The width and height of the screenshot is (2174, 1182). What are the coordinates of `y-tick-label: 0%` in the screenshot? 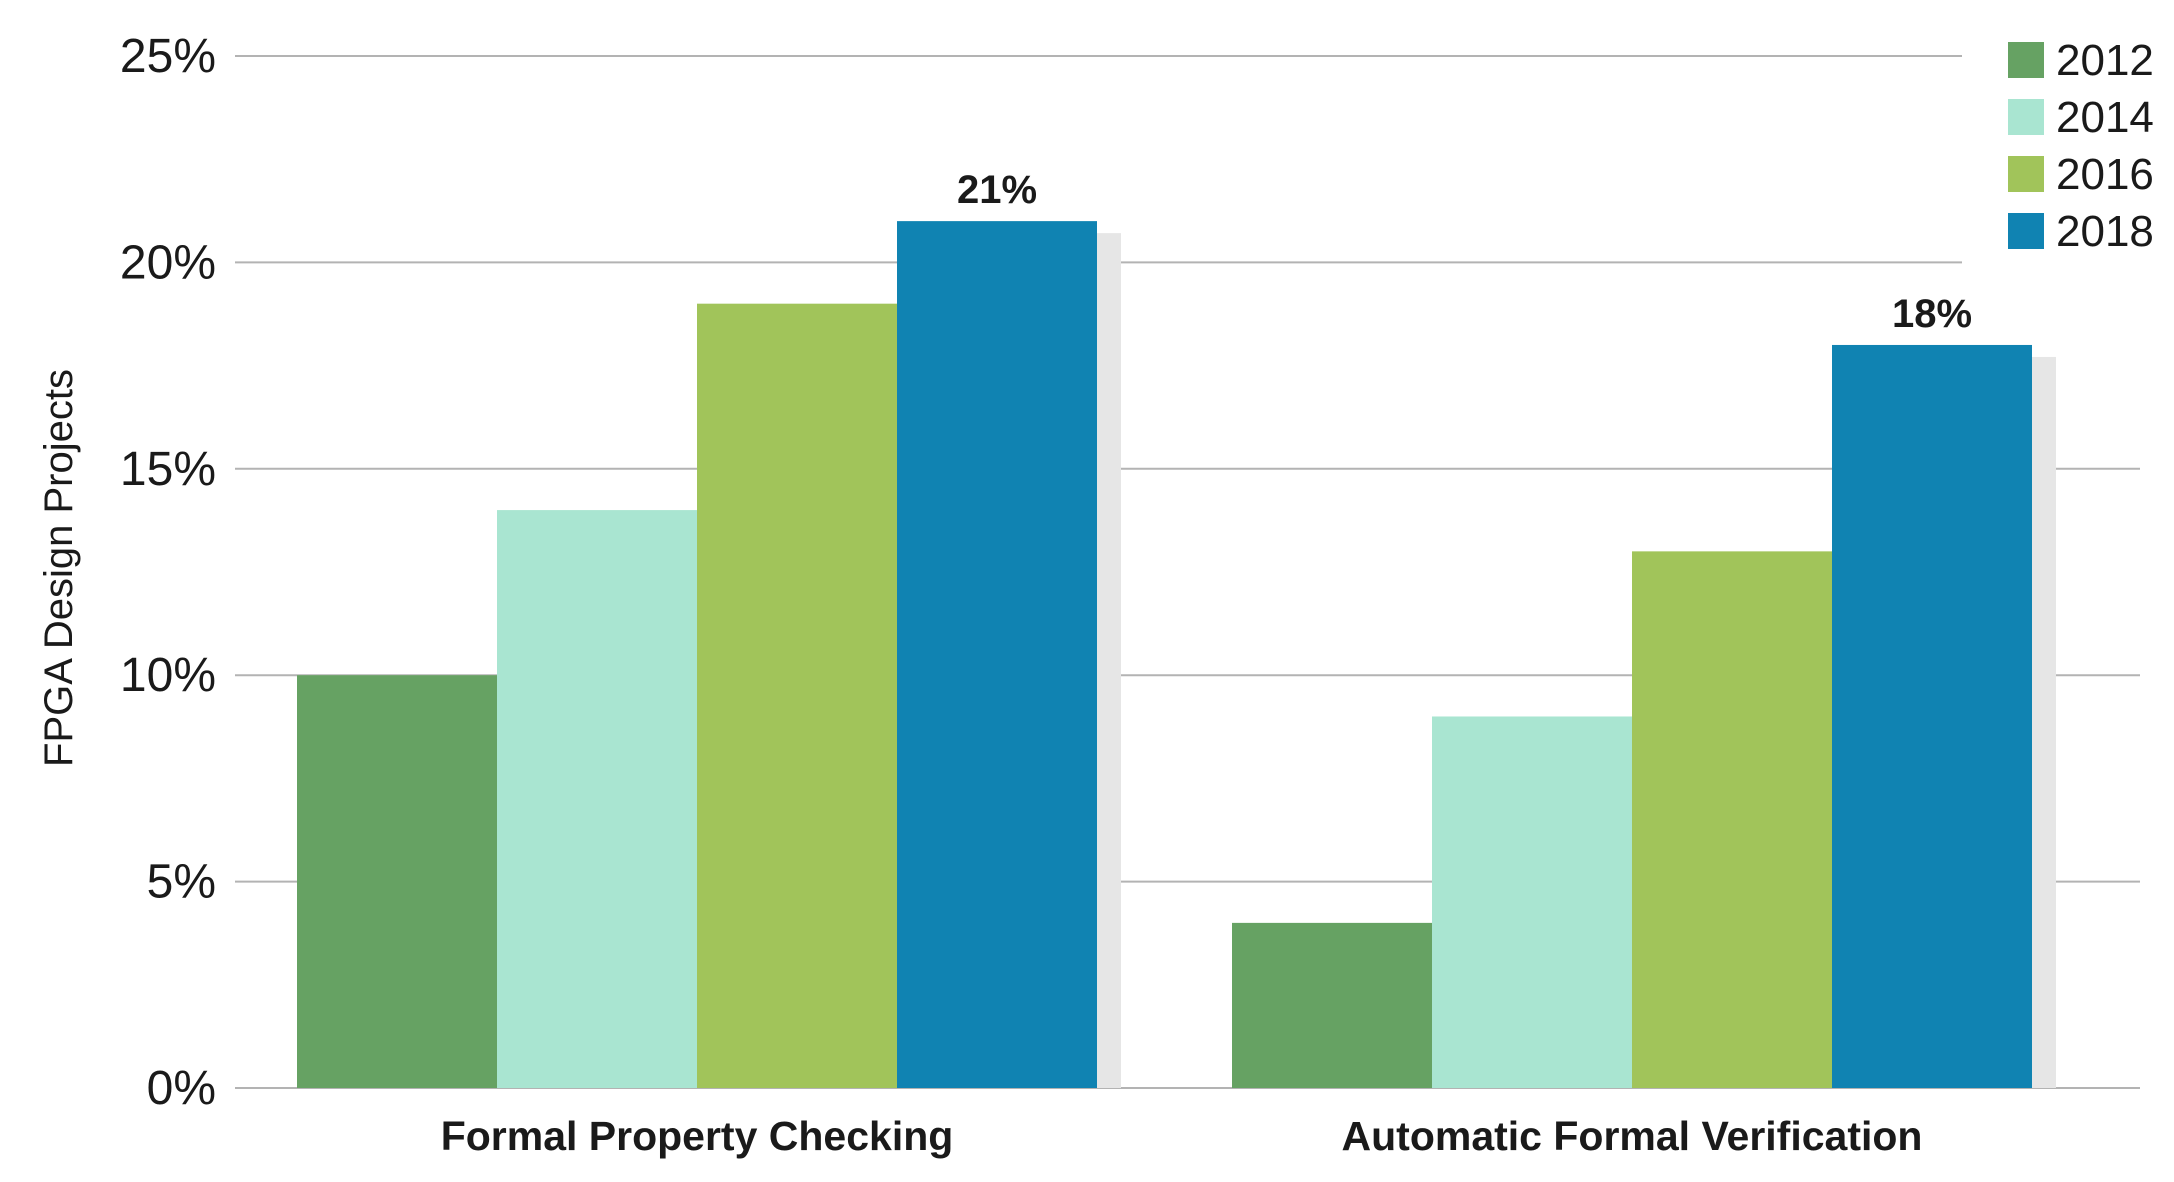 It's located at (181, 1088).